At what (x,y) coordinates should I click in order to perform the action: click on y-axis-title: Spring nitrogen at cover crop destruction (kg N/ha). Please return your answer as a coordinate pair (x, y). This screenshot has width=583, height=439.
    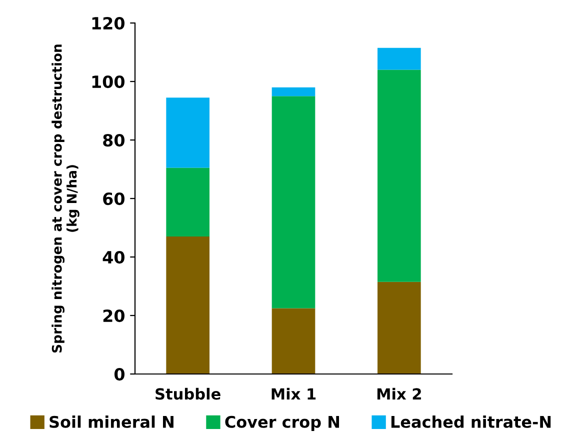
    Looking at the image, I should click on (66, 198).